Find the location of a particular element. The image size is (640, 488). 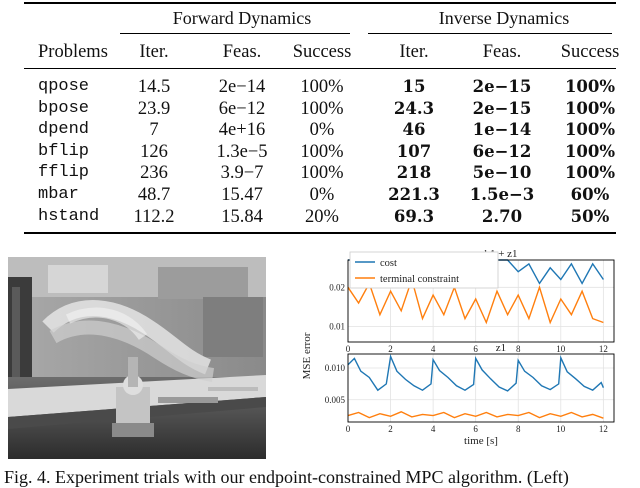

series-line-cost is located at coordinates (476, 372).